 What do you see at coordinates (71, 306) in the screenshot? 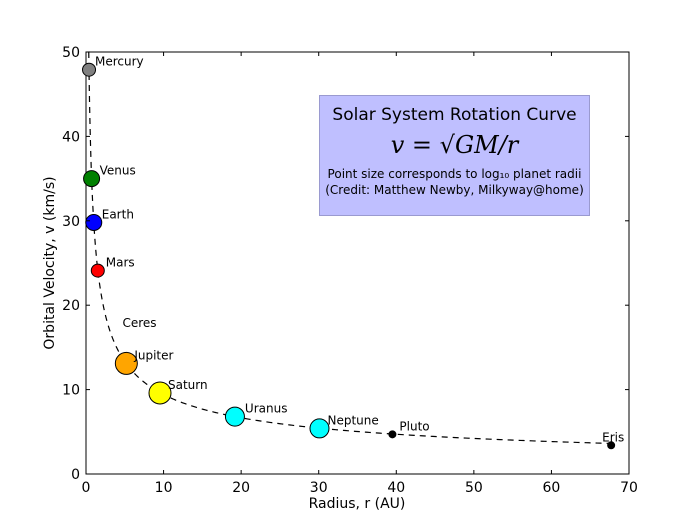
I see `y-tick-label: 20` at bounding box center [71, 306].